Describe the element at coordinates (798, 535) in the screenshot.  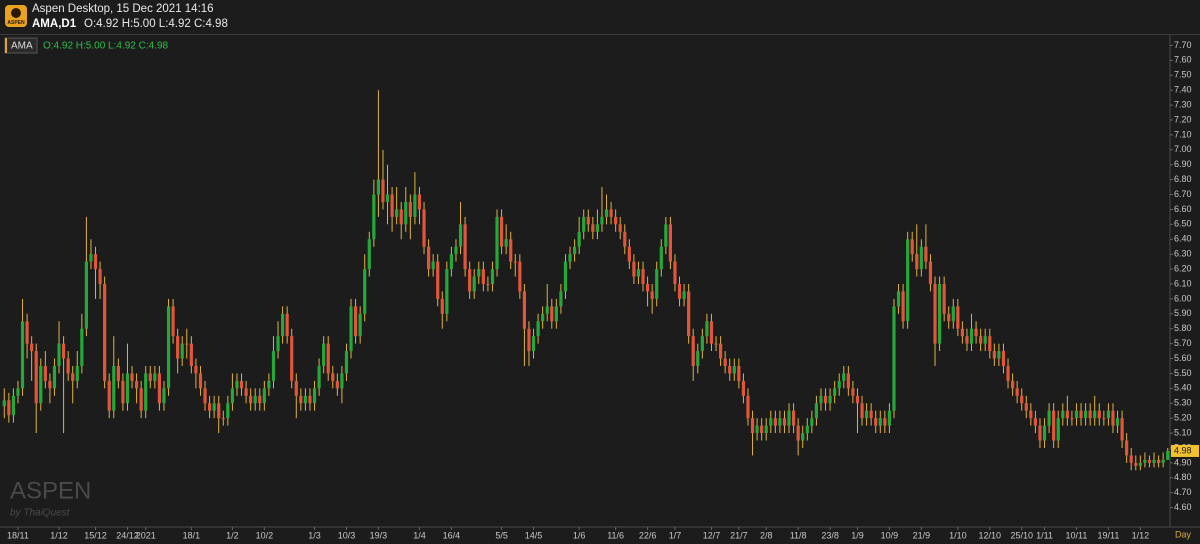
I see `x-tick-label: 11/8` at that location.